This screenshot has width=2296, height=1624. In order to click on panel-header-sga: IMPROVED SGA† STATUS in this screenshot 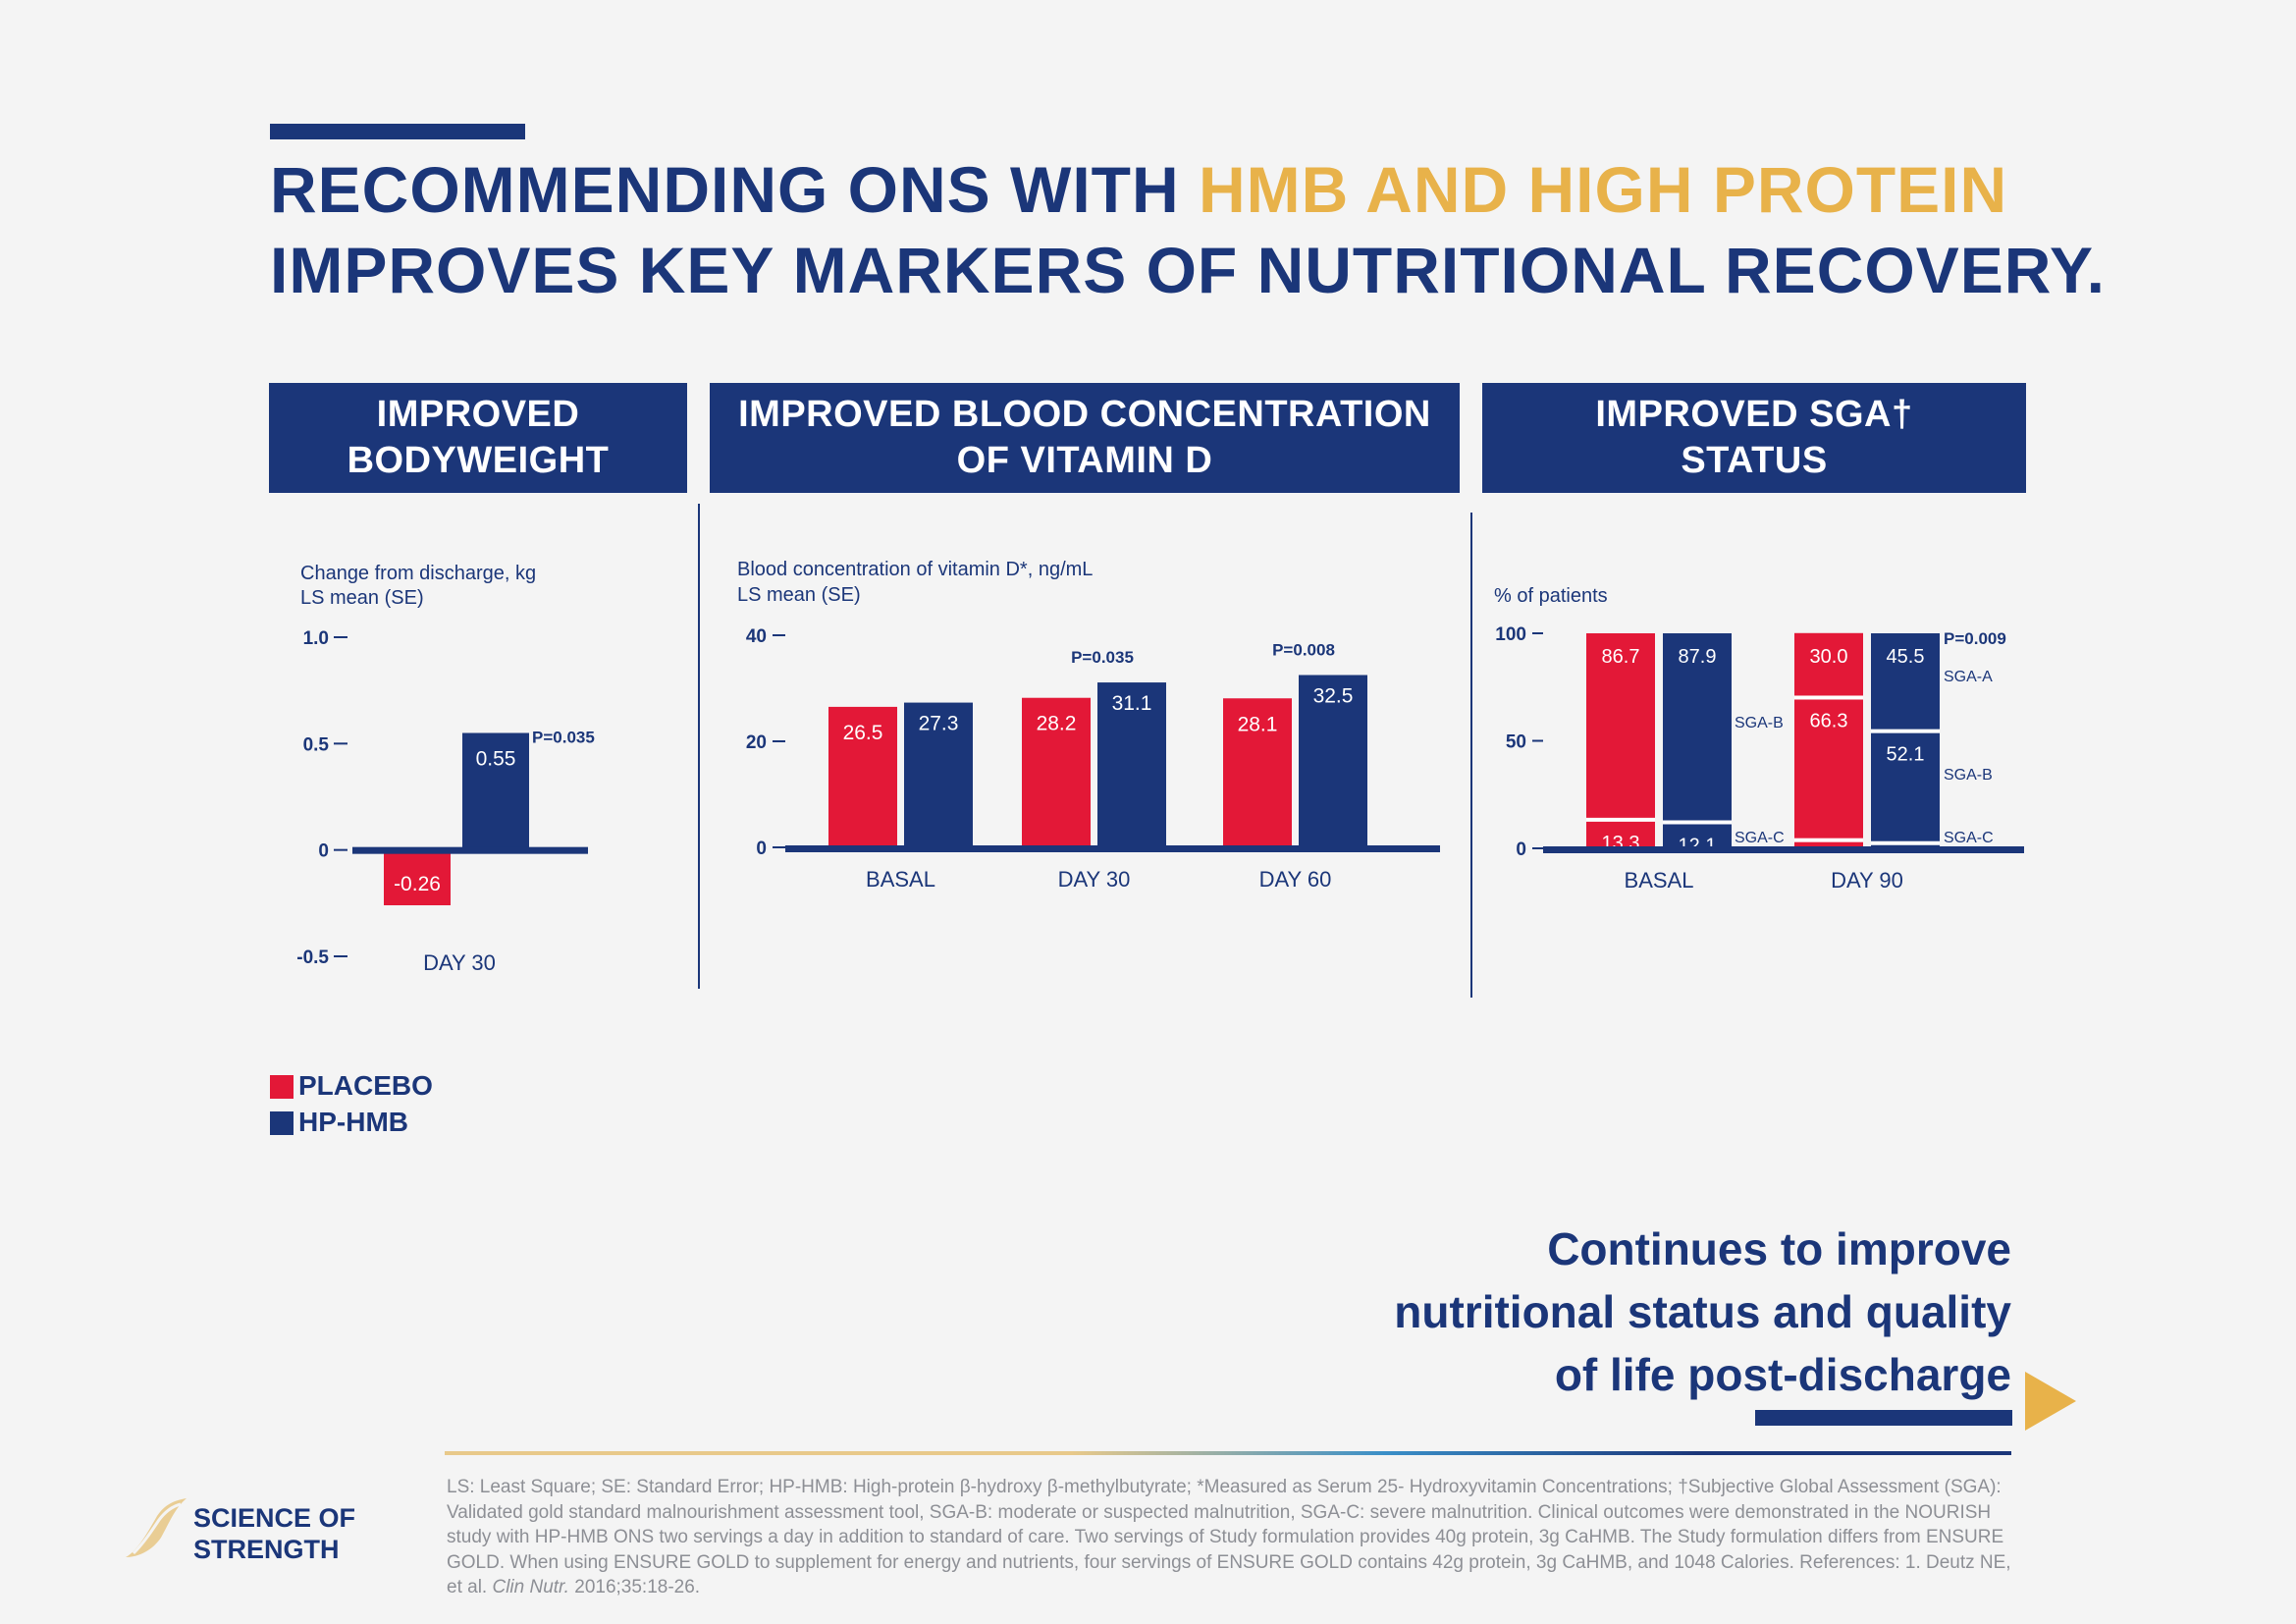, I will do `click(1754, 438)`.